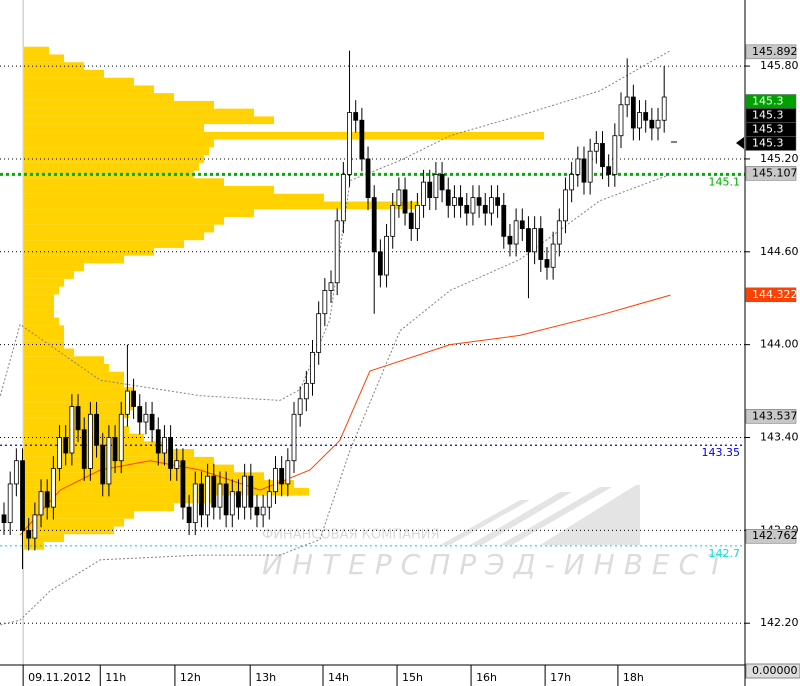 The height and width of the screenshot is (686, 800). What do you see at coordinates (725, 553) in the screenshot?
I see `level-label: 142.7` at bounding box center [725, 553].